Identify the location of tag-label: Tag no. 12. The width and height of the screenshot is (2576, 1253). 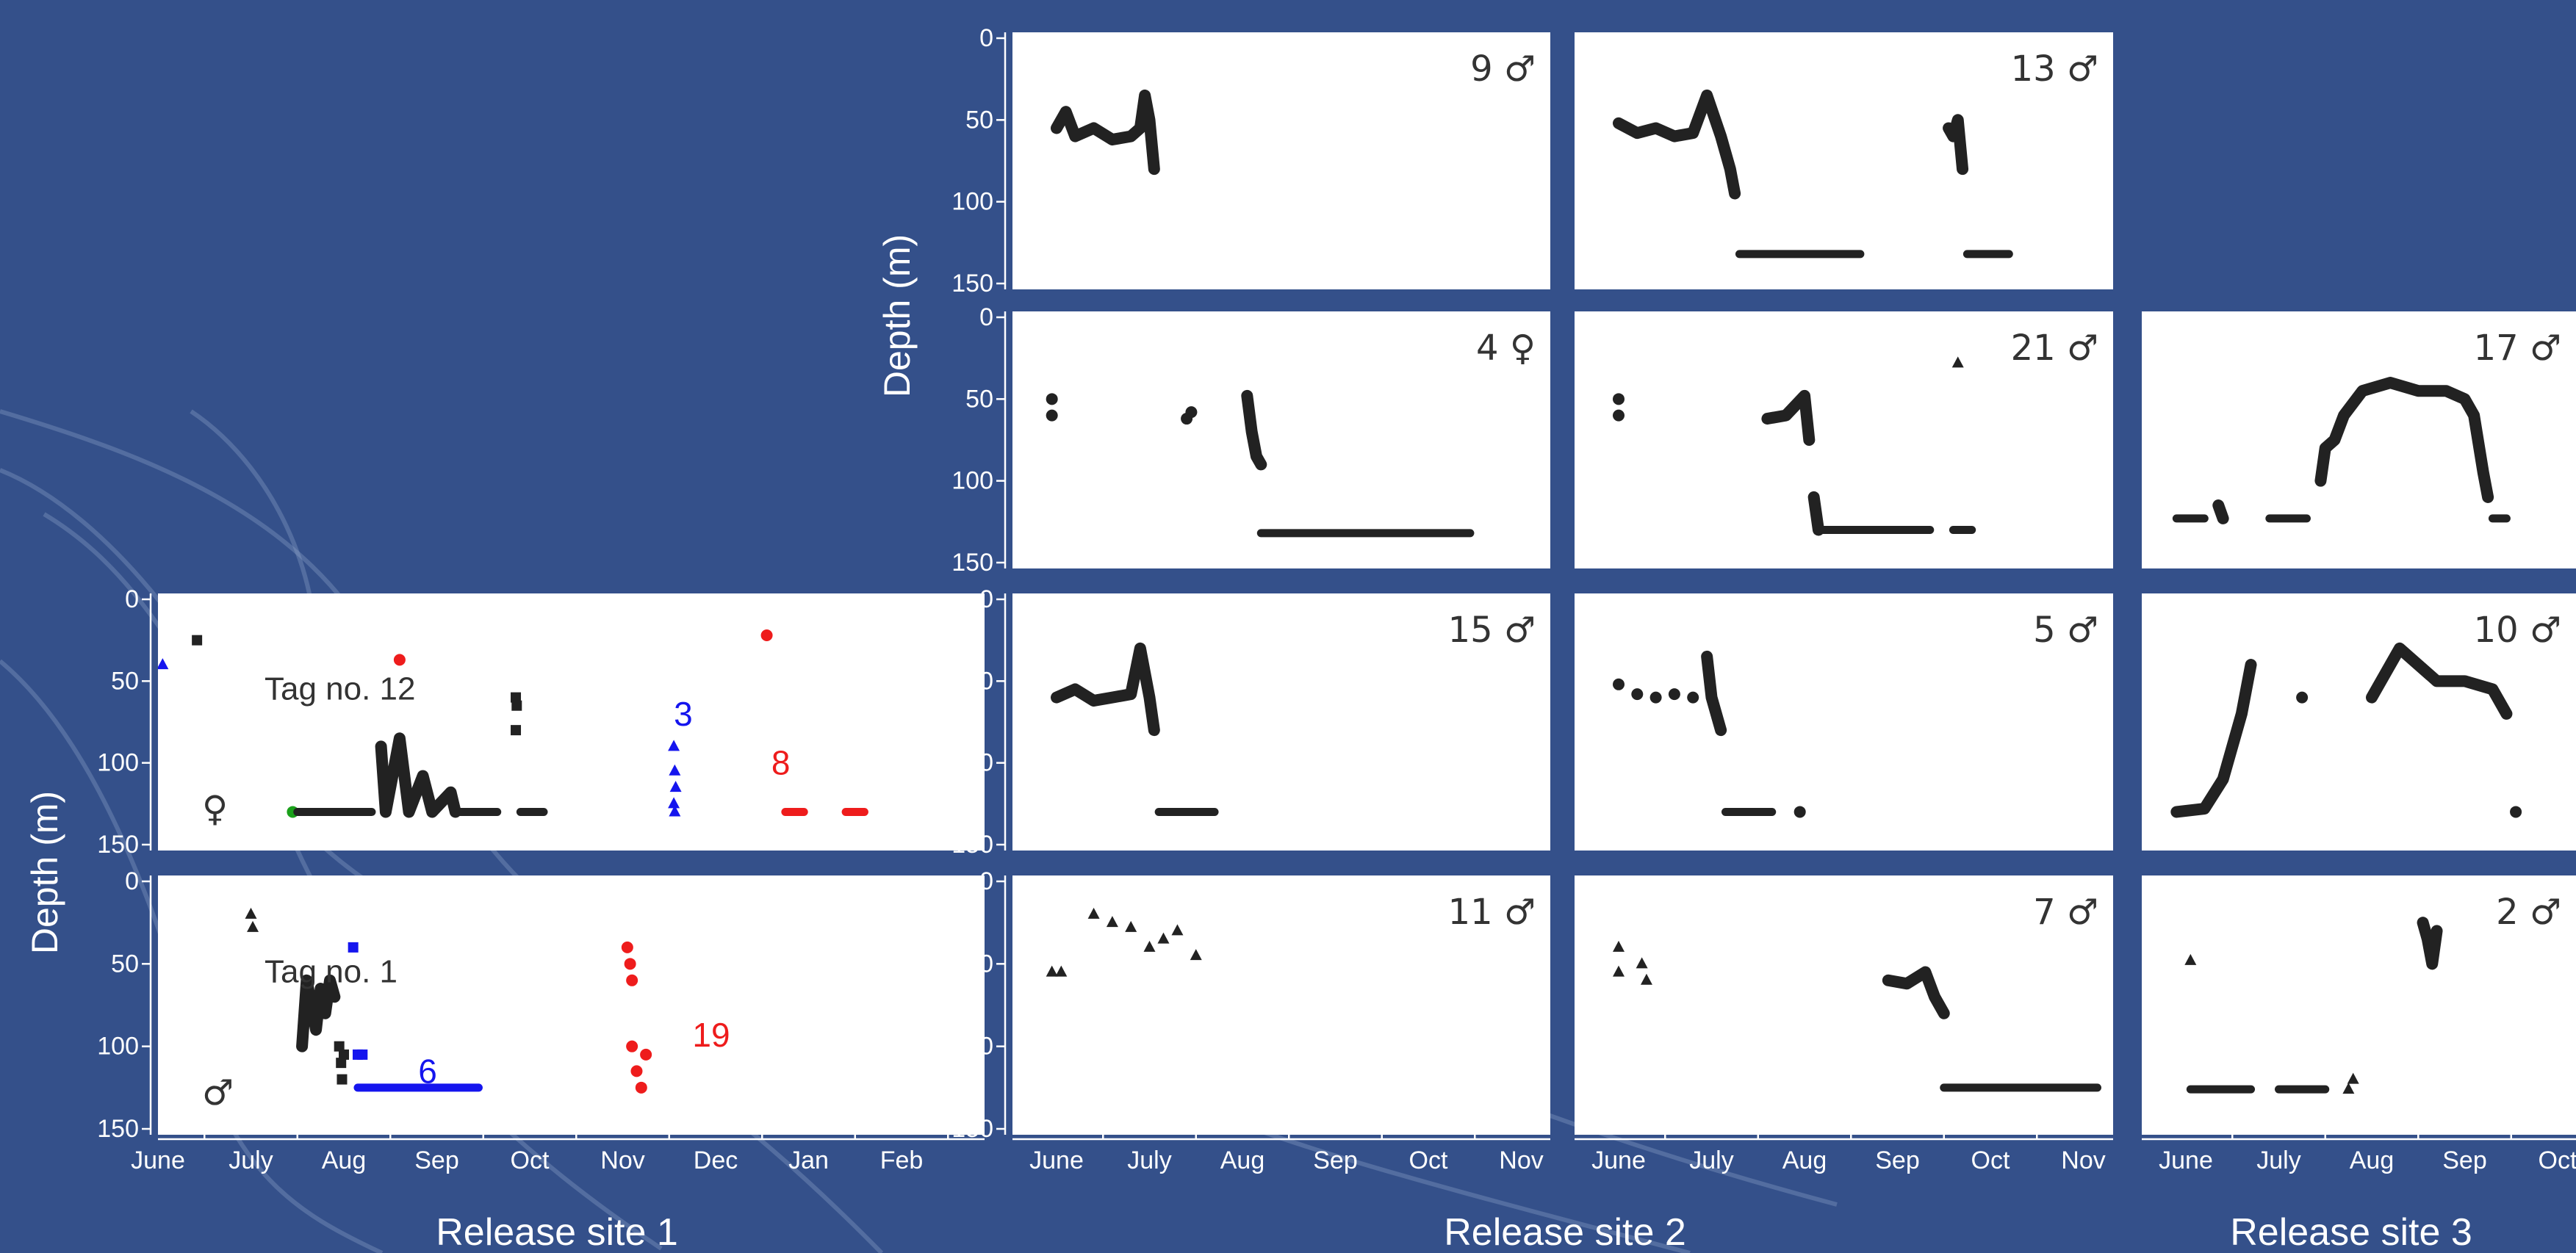
(340, 689).